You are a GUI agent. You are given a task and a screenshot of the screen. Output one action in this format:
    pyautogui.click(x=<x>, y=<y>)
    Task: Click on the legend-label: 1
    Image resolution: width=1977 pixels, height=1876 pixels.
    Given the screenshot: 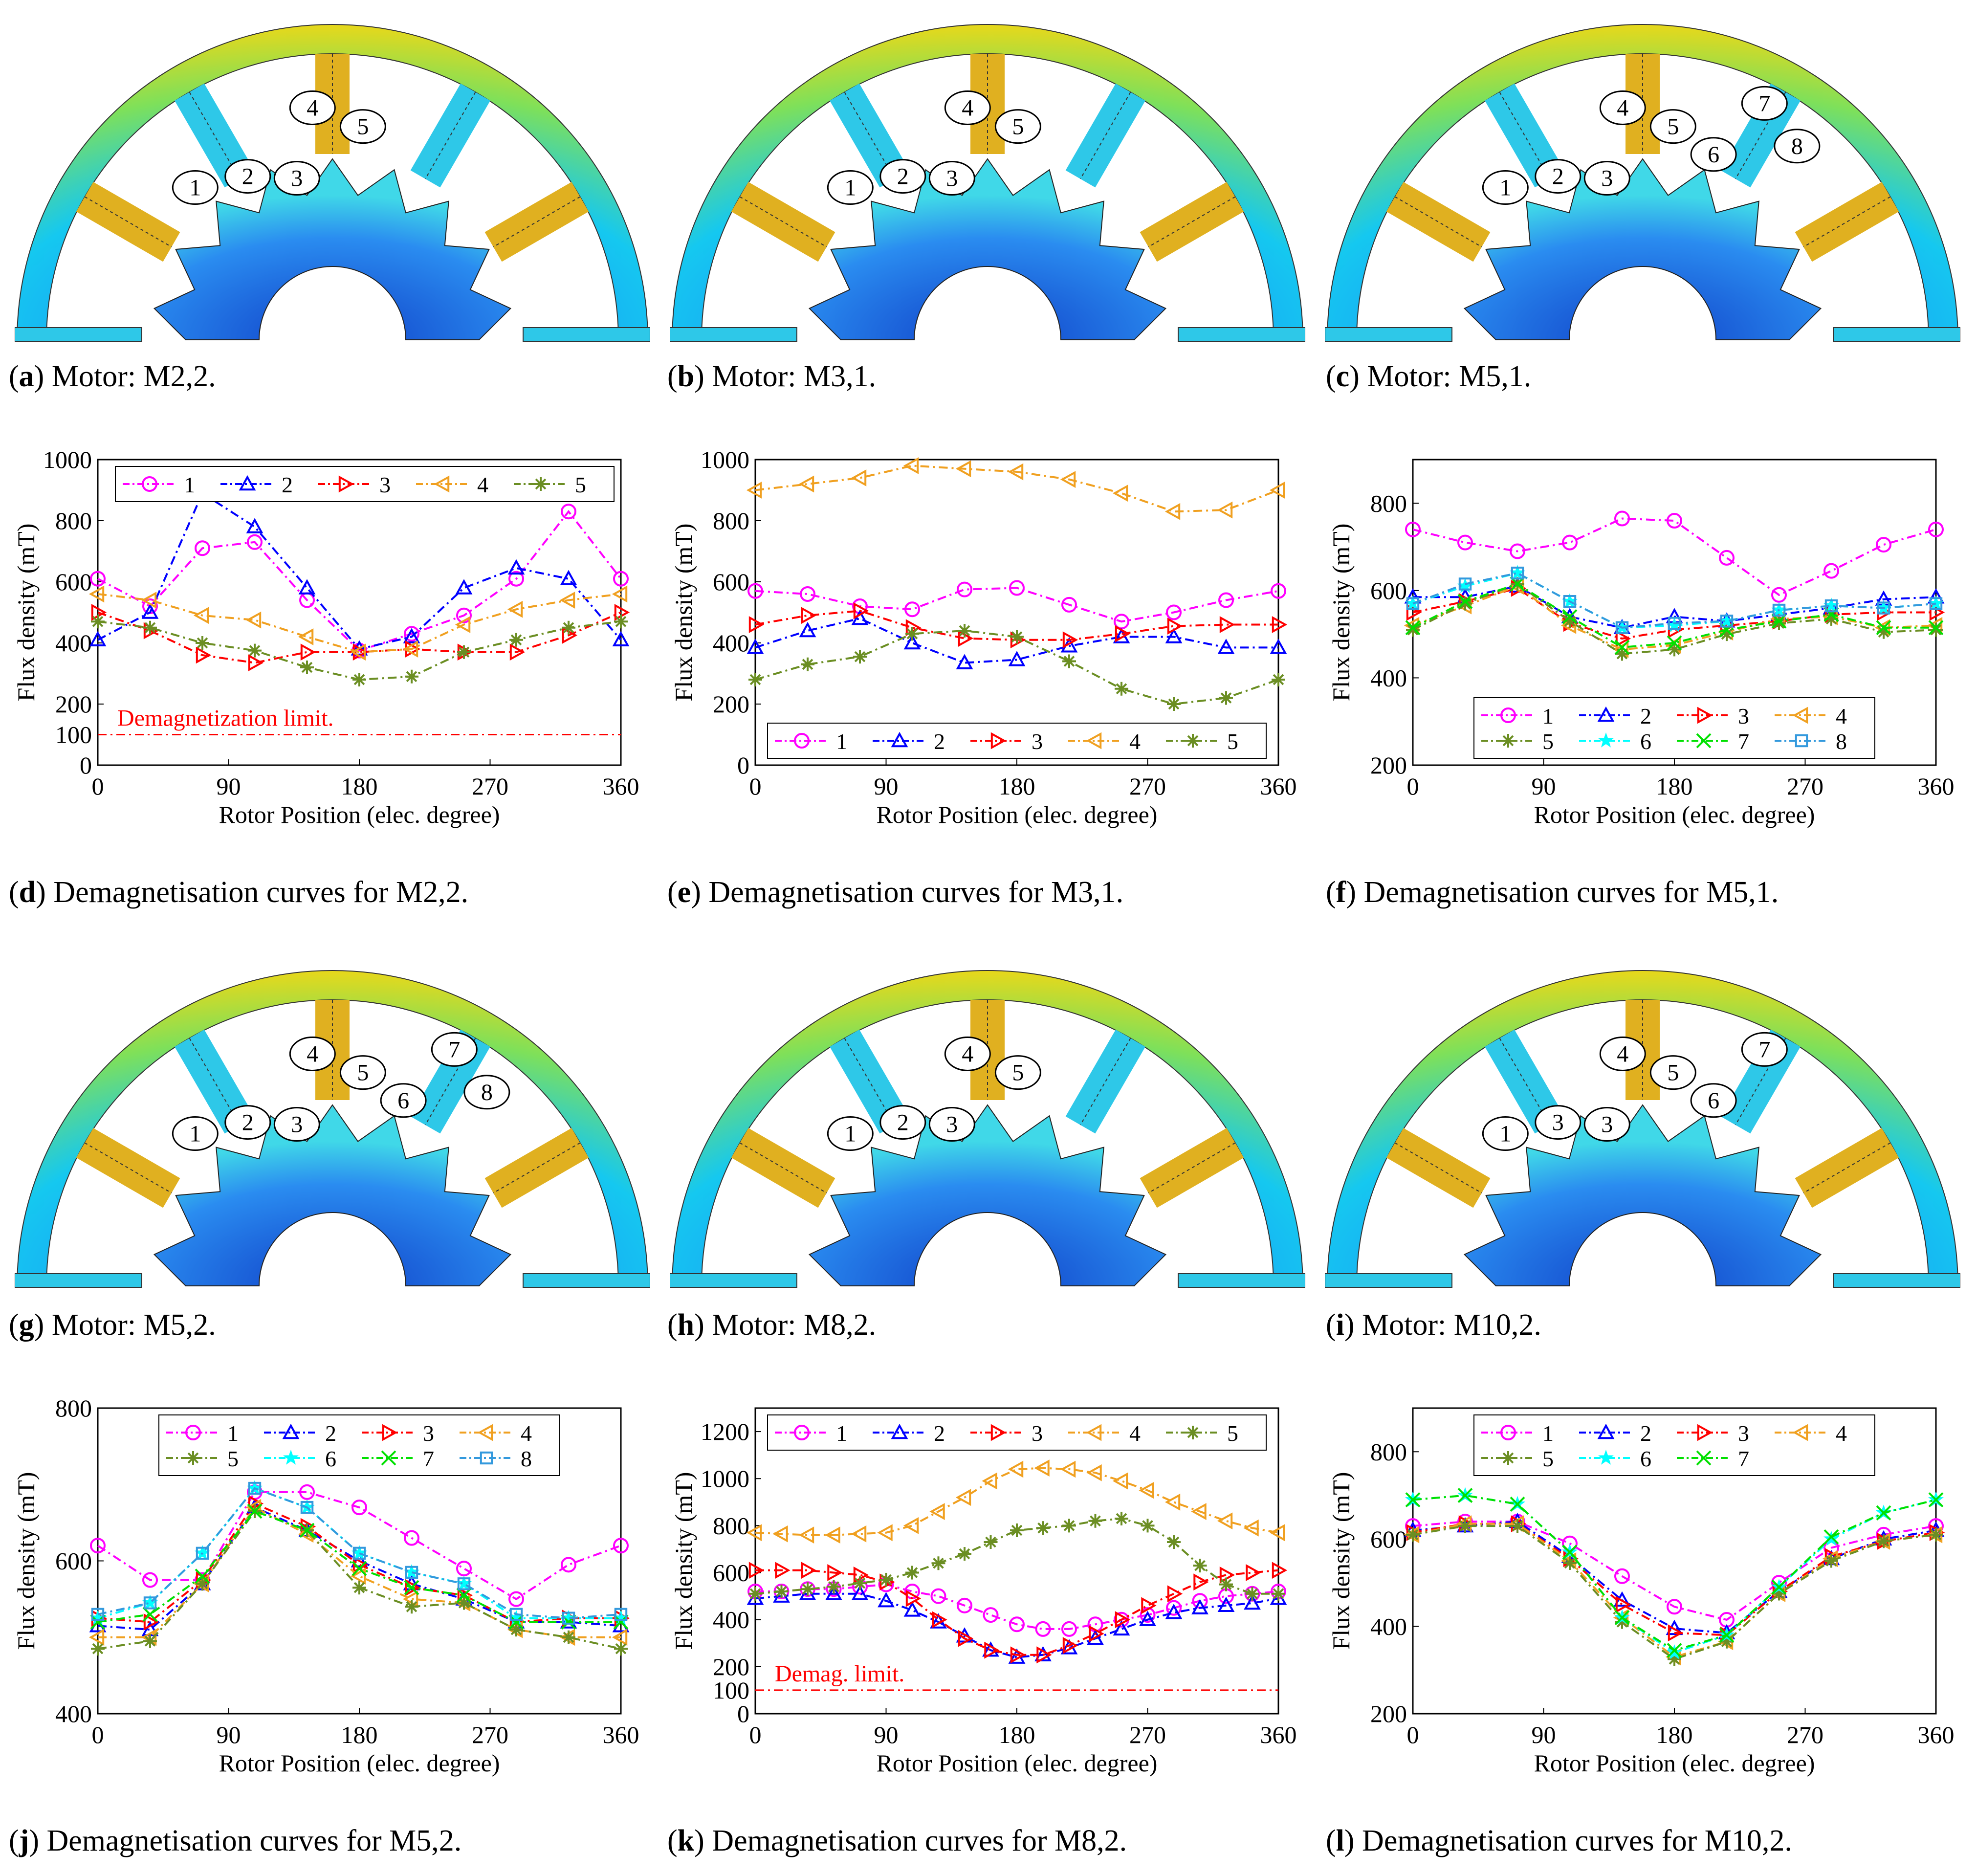 What is the action you would take?
    pyautogui.click(x=1548, y=716)
    